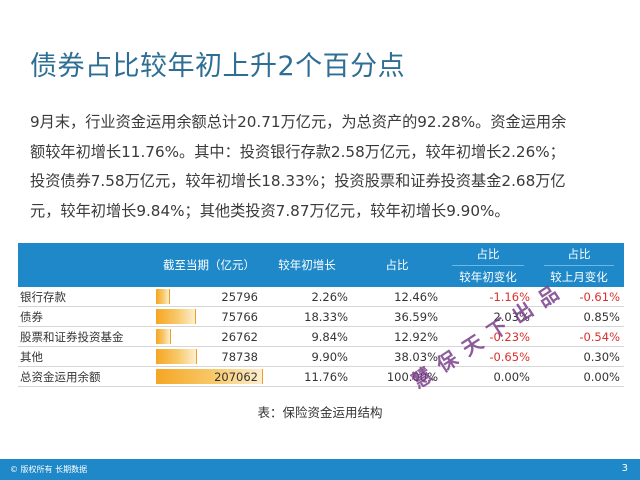 This screenshot has width=640, height=480. Describe the element at coordinates (307, 316) in the screenshot. I see `row-growth: 18.33%` at that location.